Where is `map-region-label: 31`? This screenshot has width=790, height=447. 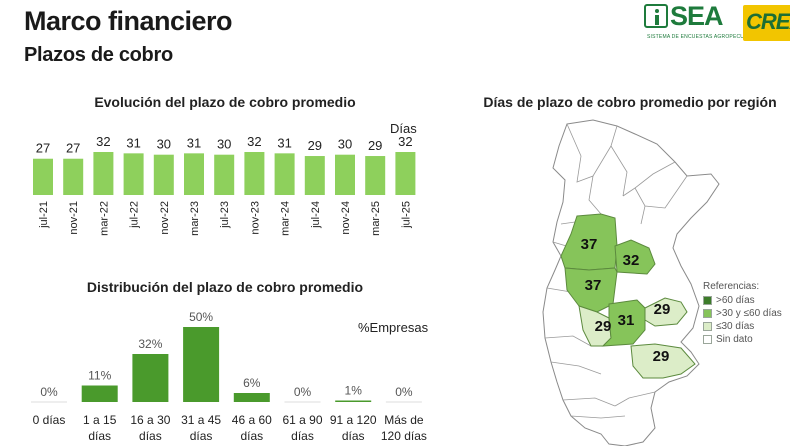 map-region-label: 31 is located at coordinates (626, 320).